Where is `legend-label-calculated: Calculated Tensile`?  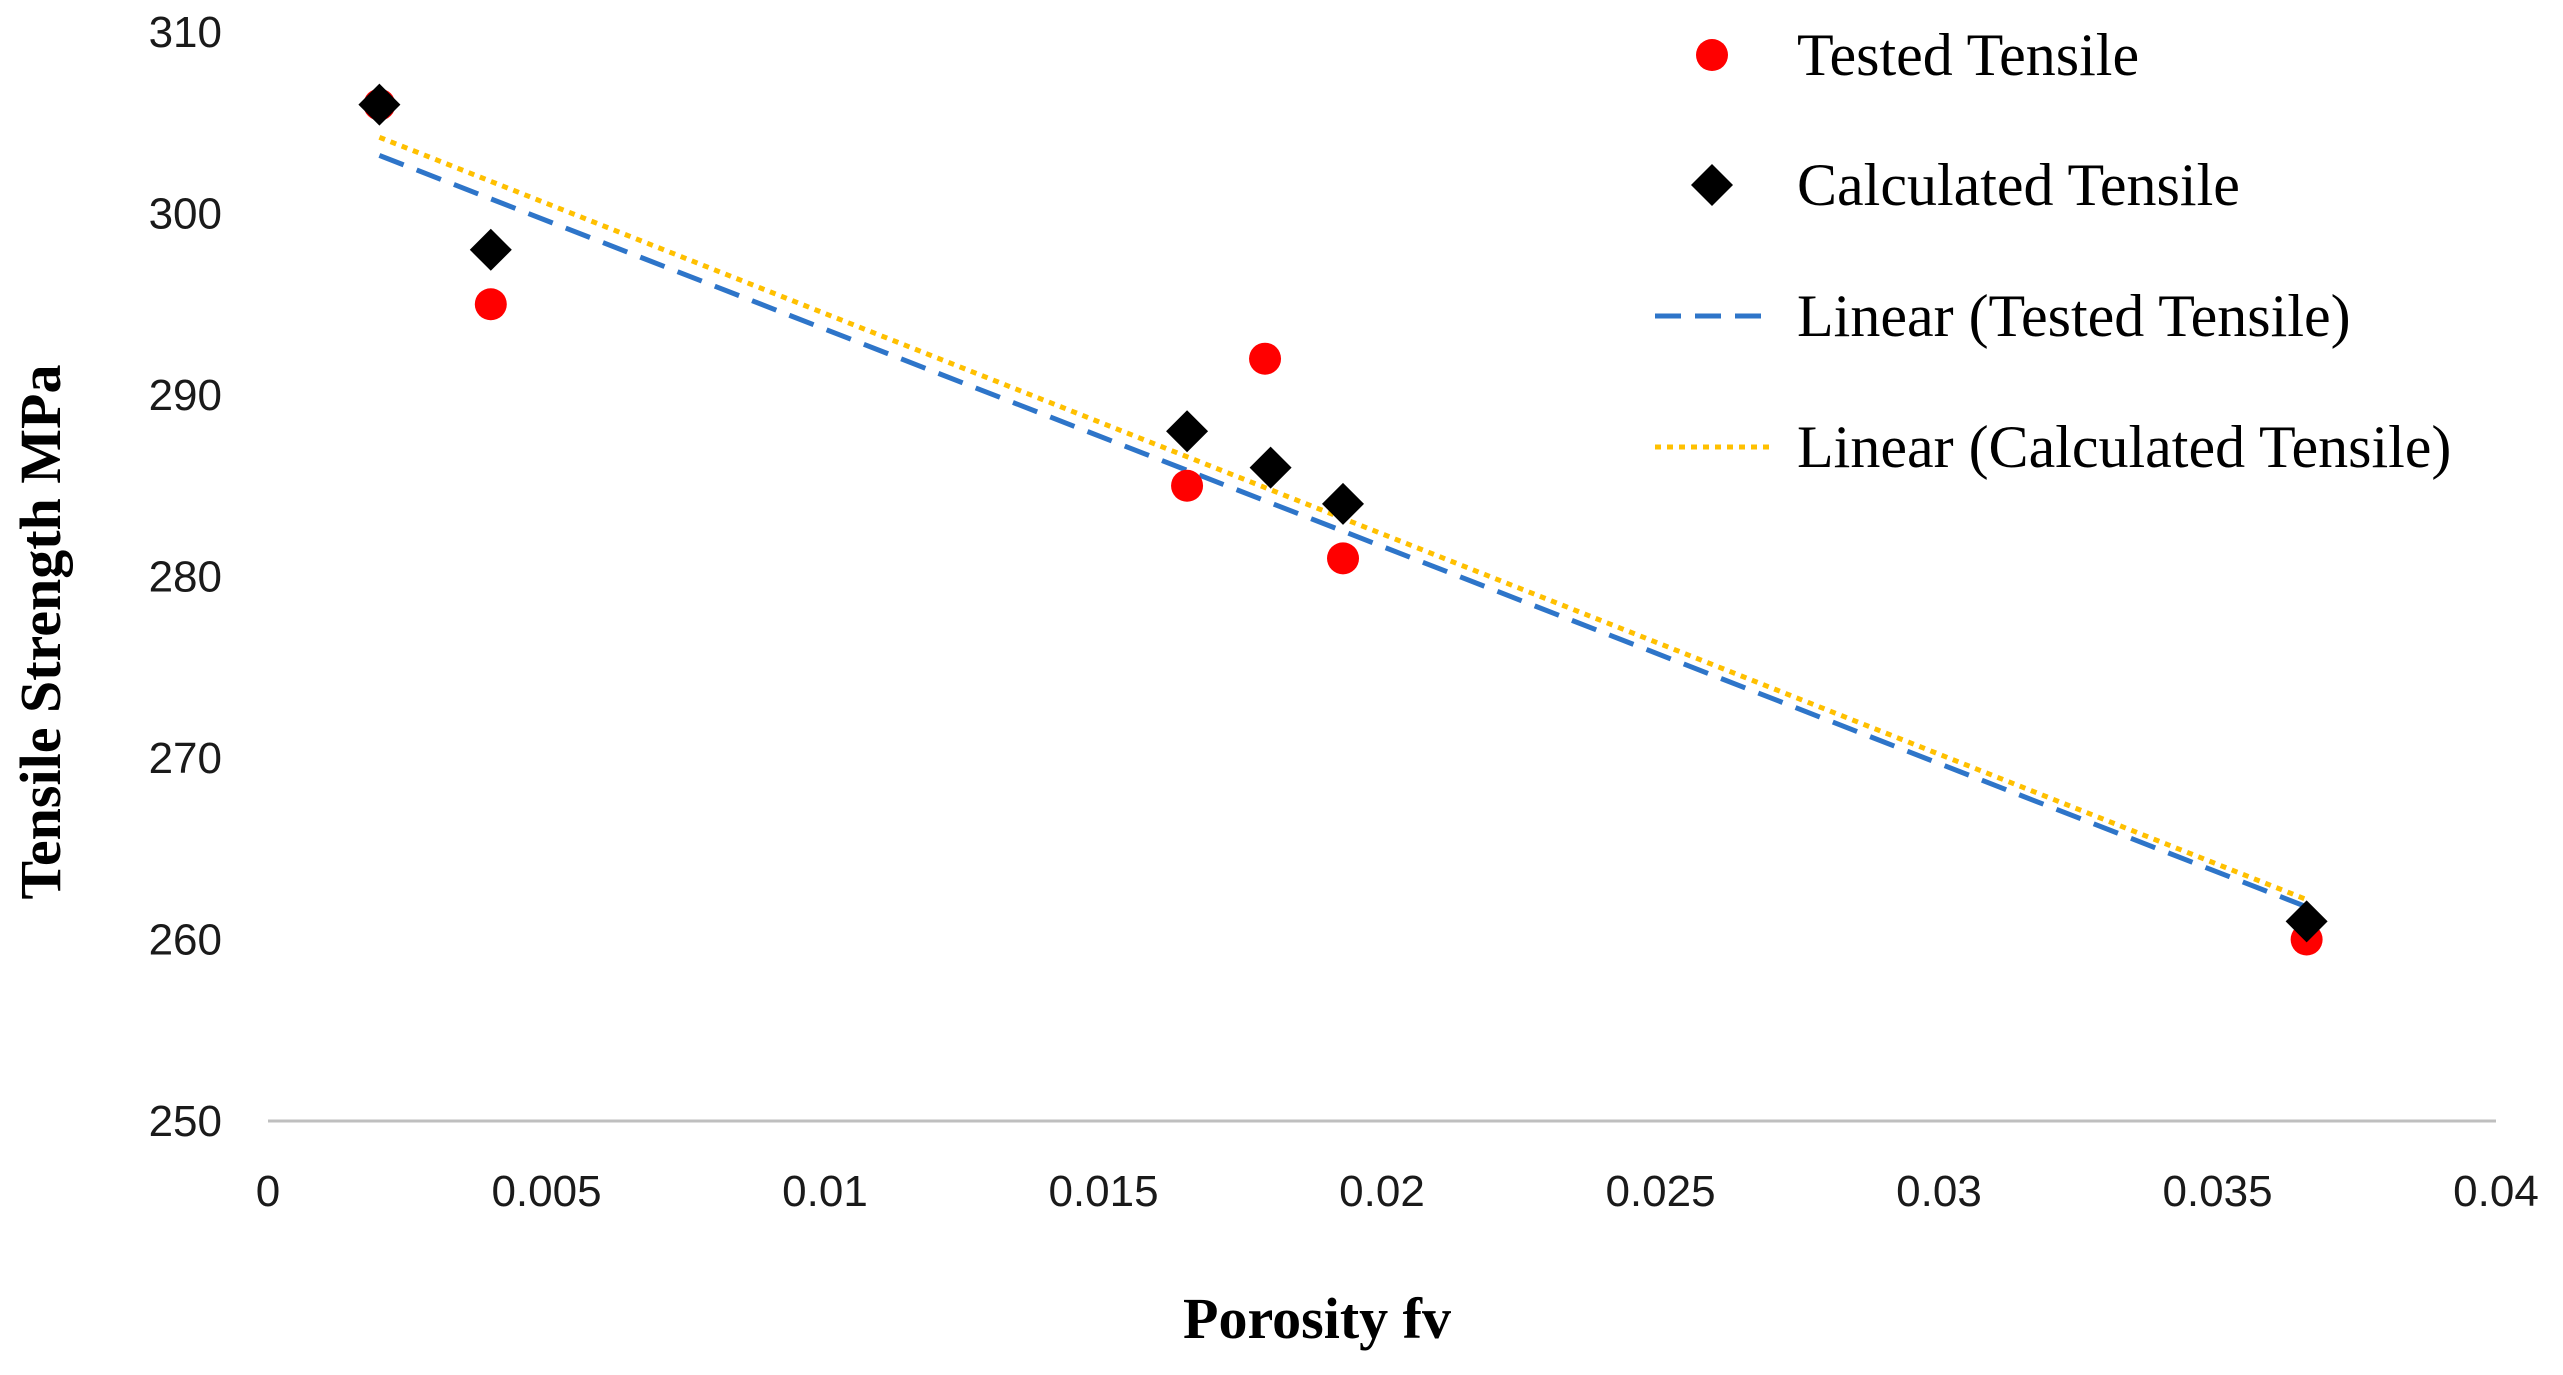
legend-label-calculated: Calculated Tensile is located at coordinates (2018, 185).